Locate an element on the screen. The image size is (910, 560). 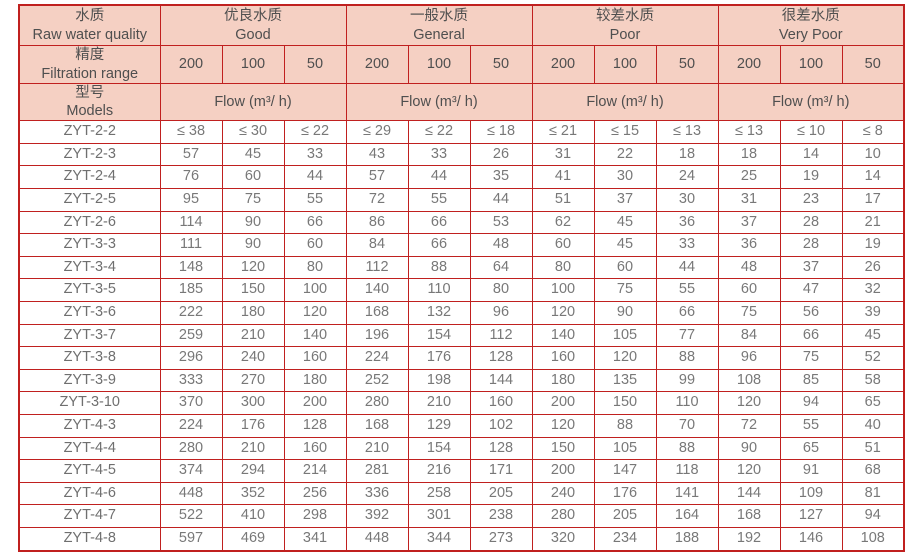
flow-value-cell: 127 is located at coordinates (811, 516).